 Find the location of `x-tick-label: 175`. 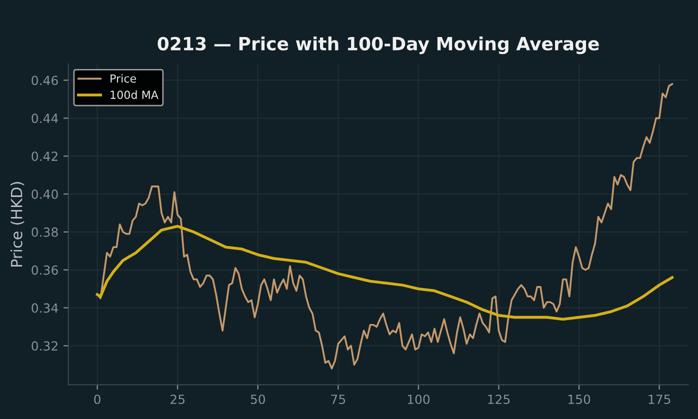

x-tick-label: 175 is located at coordinates (659, 399).